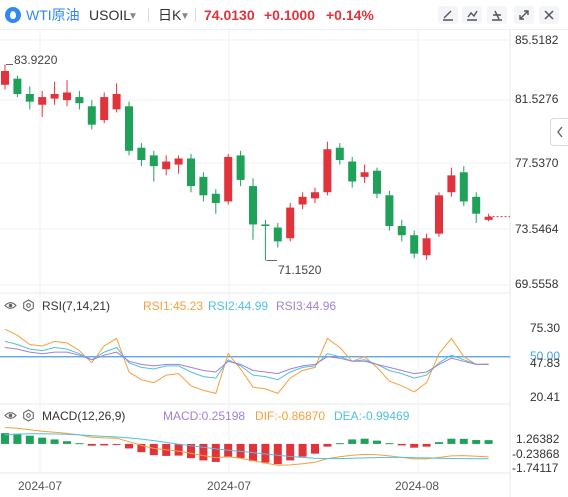 This screenshot has height=497, width=568. Describe the element at coordinates (204, 416) in the screenshot. I see `macd-value: MACD:0.25198` at that location.